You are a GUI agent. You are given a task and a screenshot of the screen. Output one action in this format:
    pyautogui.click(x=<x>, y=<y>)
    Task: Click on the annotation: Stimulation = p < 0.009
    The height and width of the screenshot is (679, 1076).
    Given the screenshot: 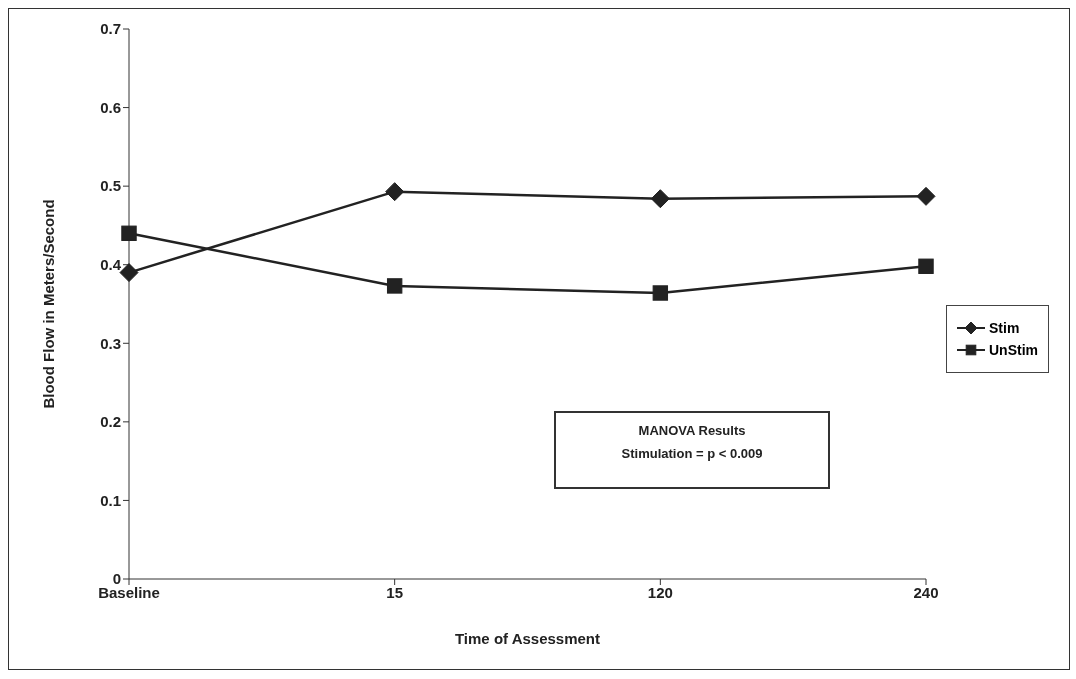 What is the action you would take?
    pyautogui.click(x=692, y=453)
    